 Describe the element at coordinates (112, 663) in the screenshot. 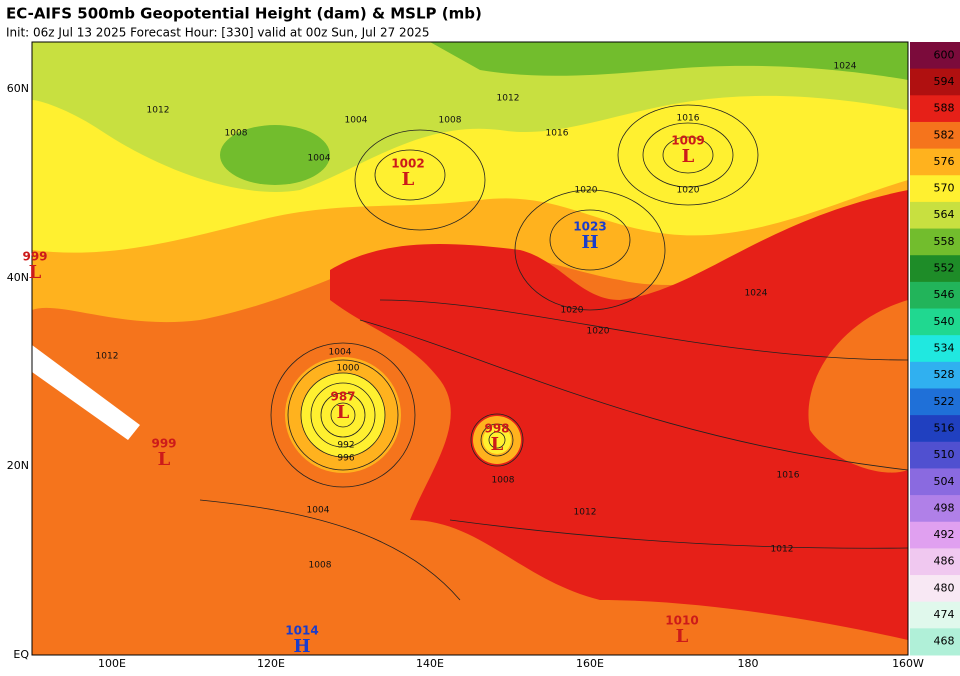

I see `lon-label: 100E` at that location.